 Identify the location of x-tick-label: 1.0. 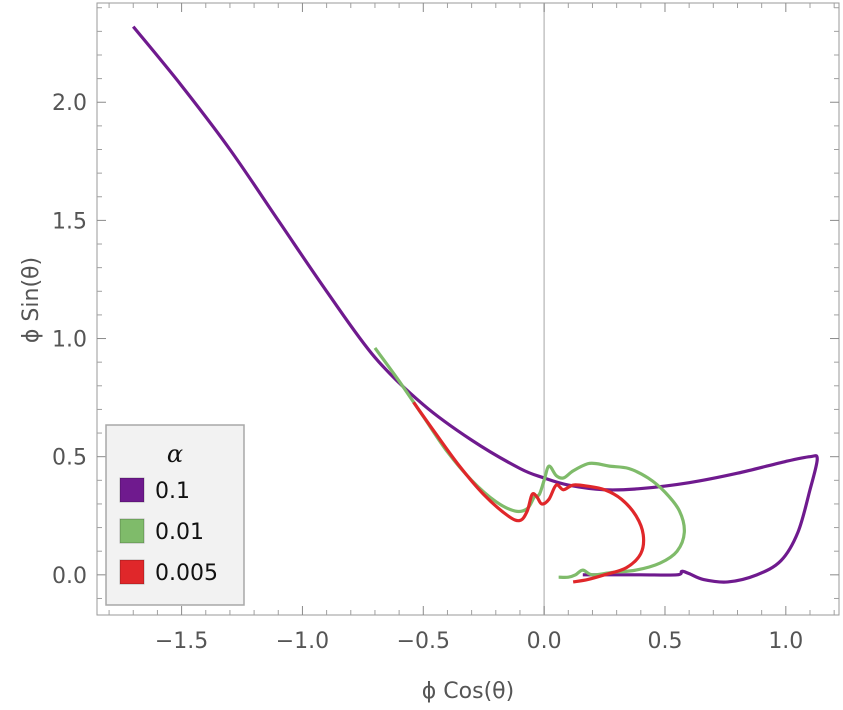
(785, 641).